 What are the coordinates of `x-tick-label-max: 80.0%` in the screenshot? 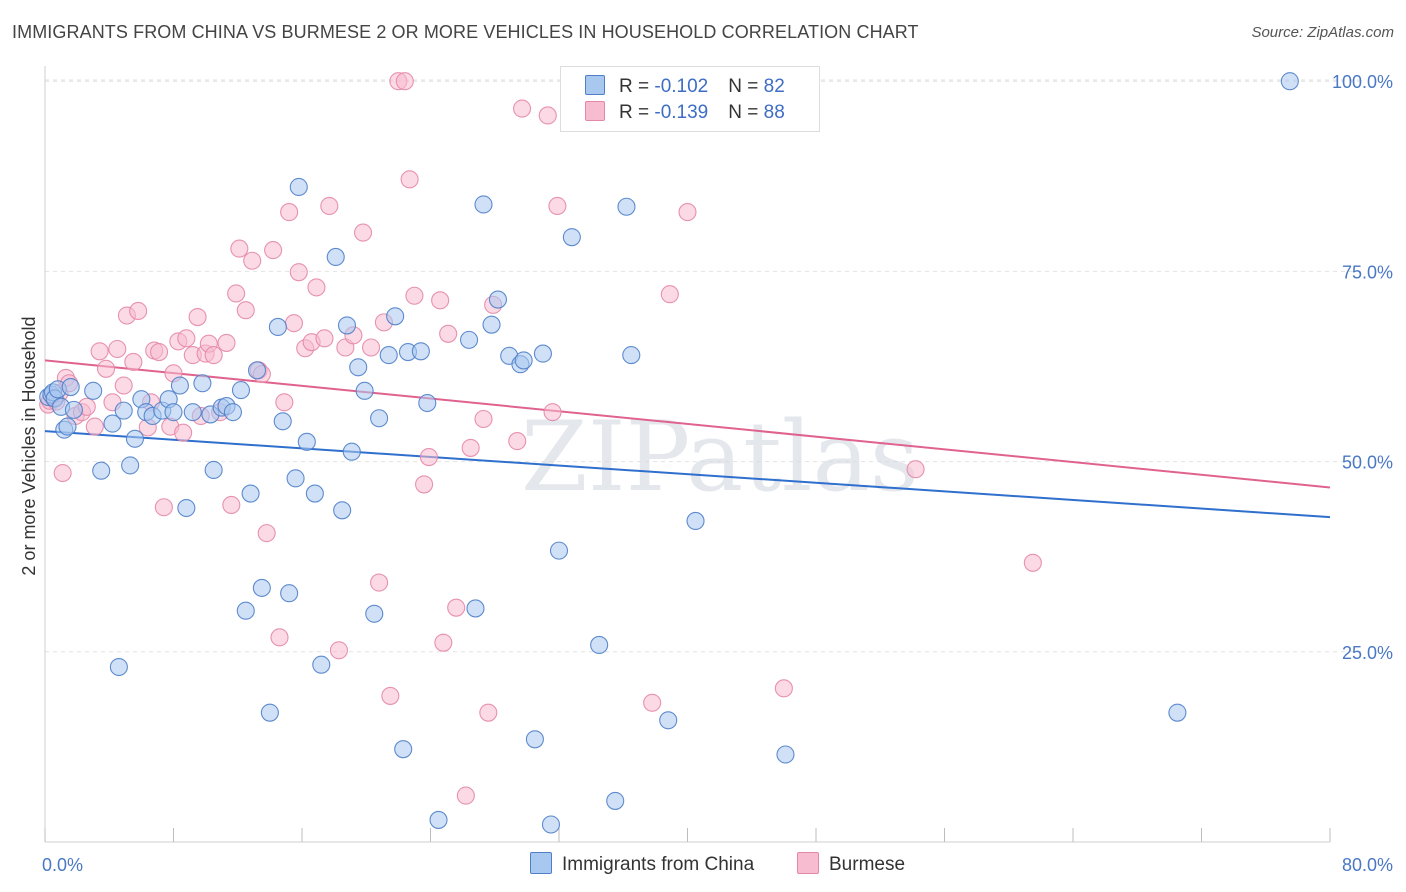 It's located at (1367, 865).